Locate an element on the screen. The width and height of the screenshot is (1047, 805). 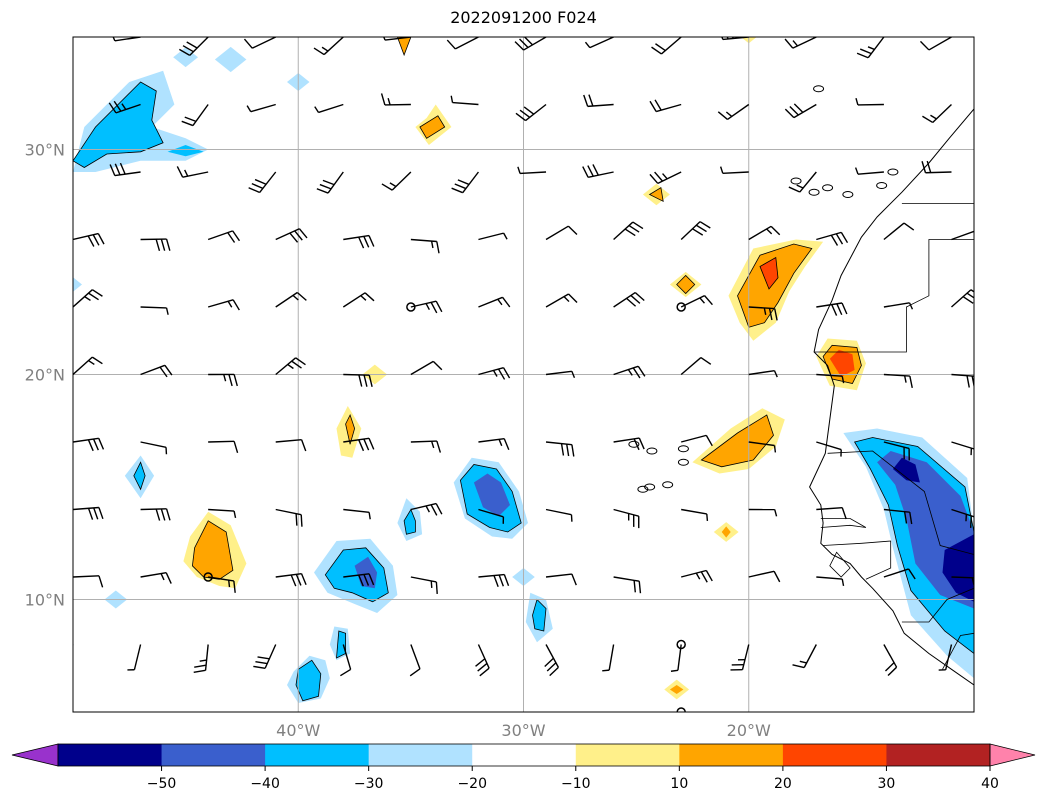
cold-mid2-l20-contour is located at coordinates (490, 498).